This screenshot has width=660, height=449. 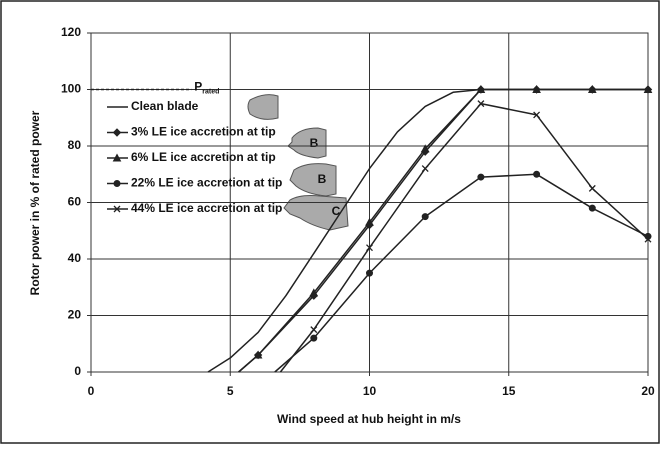 I want to click on y-tick-label: 60, so click(x=75, y=202).